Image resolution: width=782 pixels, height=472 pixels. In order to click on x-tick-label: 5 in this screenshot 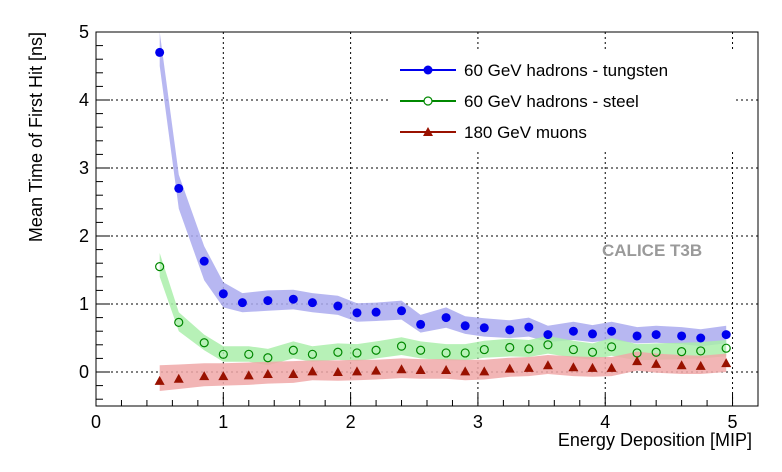, I will do `click(733, 422)`.